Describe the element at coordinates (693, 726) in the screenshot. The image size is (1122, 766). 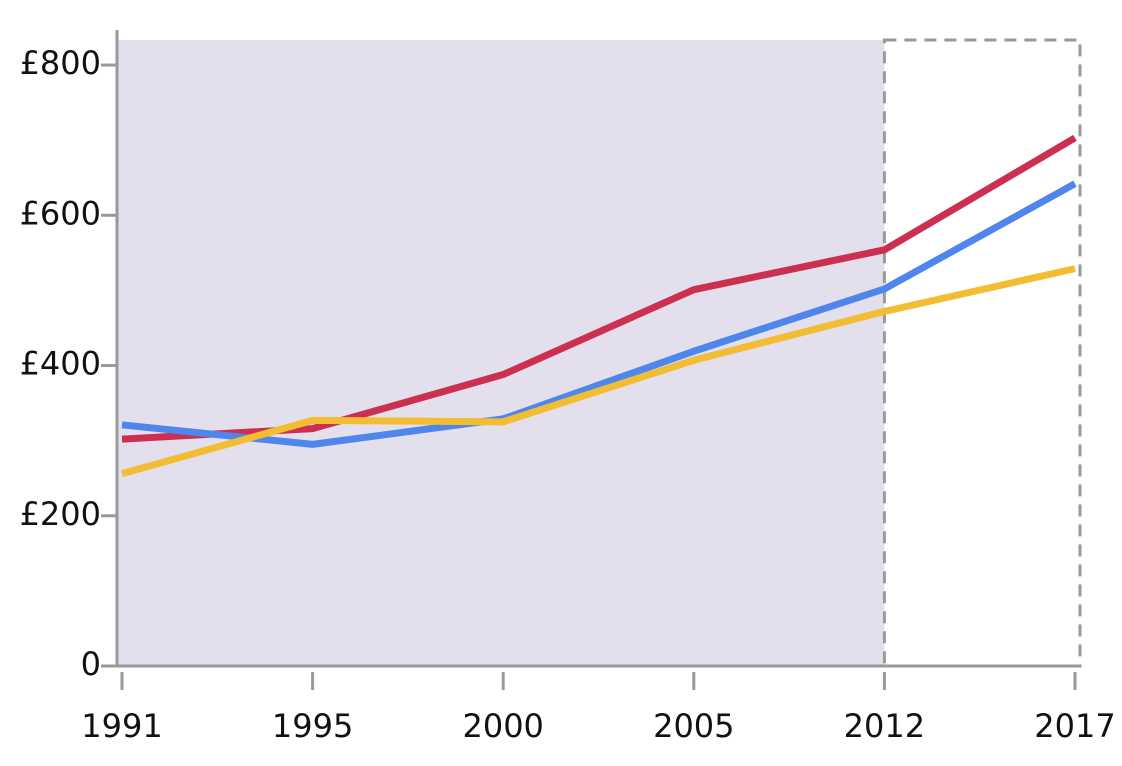
I see `x-tick-label: 2005` at that location.